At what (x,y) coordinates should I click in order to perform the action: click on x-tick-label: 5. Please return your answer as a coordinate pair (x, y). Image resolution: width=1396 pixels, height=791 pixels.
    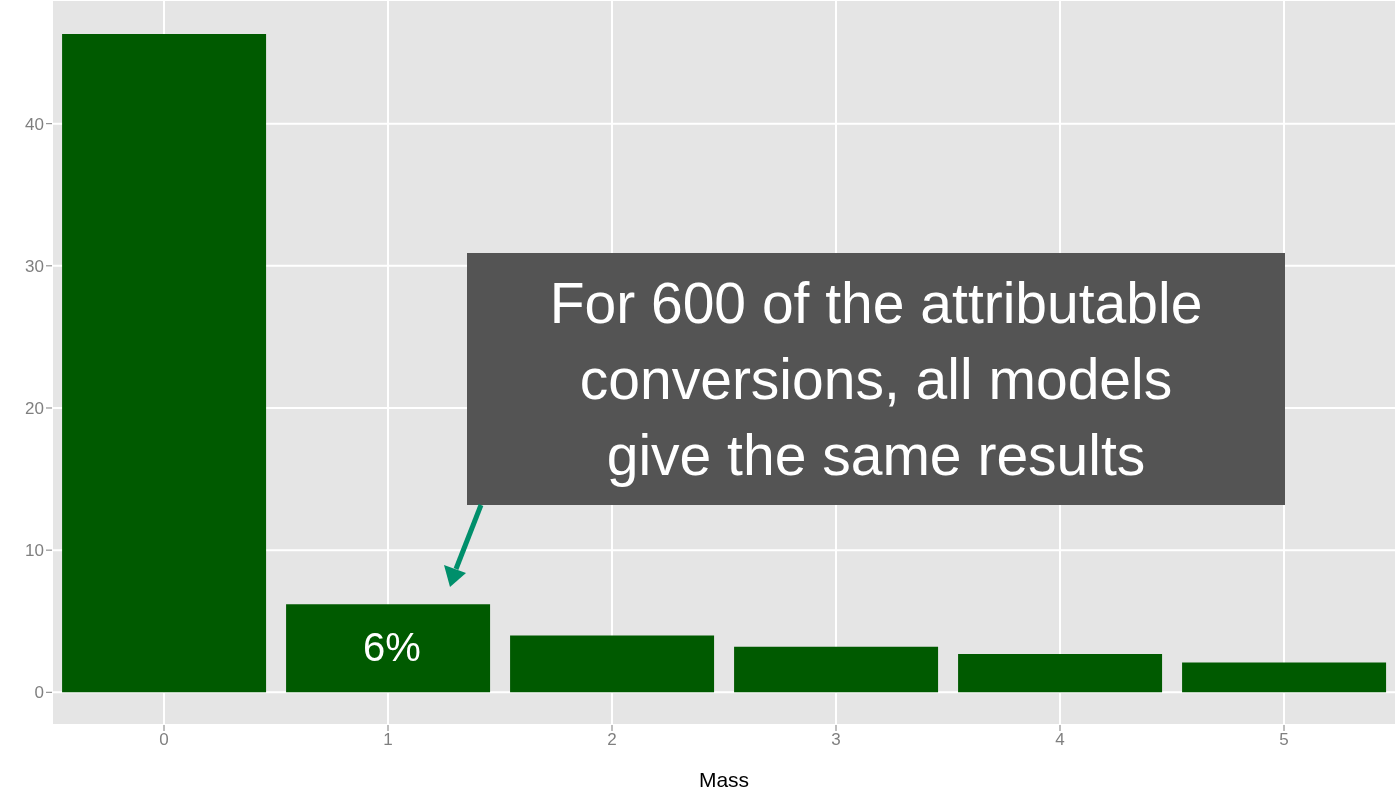
    Looking at the image, I should click on (1284, 740).